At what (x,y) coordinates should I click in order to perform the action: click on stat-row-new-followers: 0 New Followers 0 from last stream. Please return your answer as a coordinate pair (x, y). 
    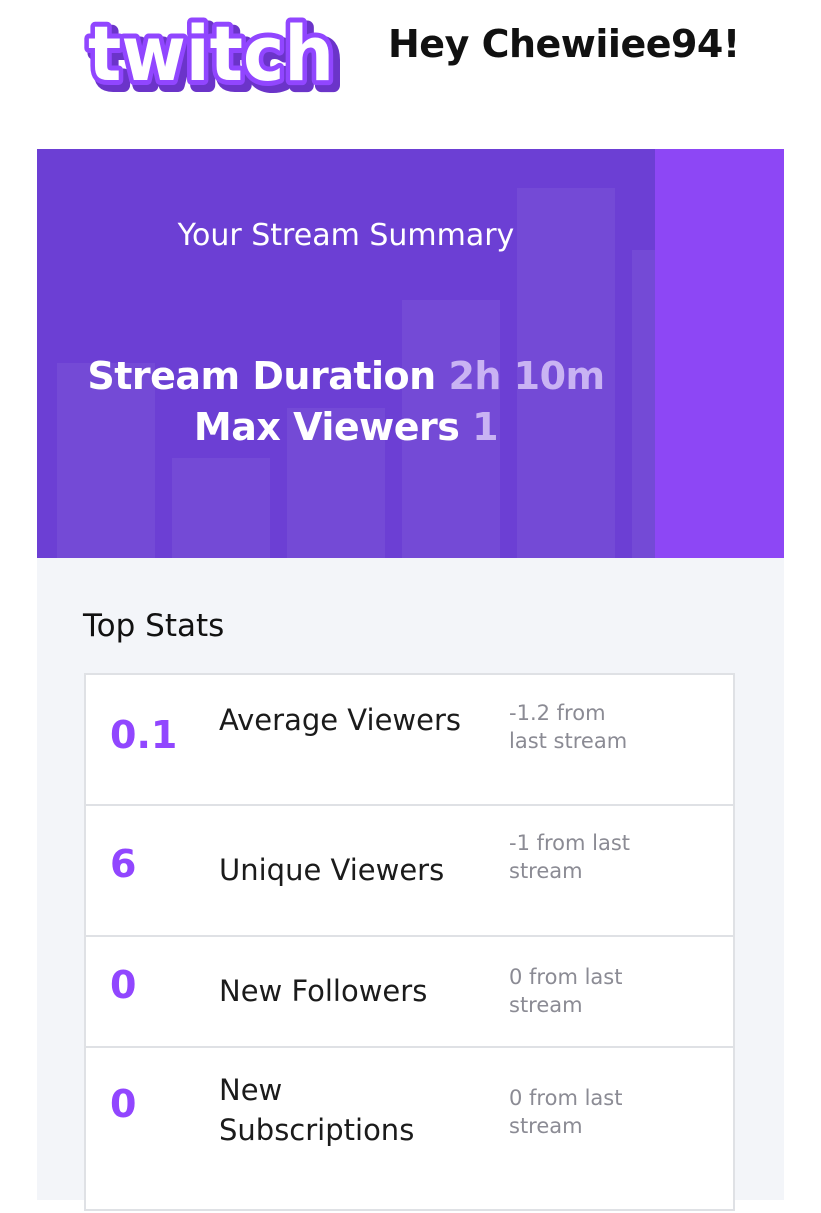
    Looking at the image, I should click on (409, 992).